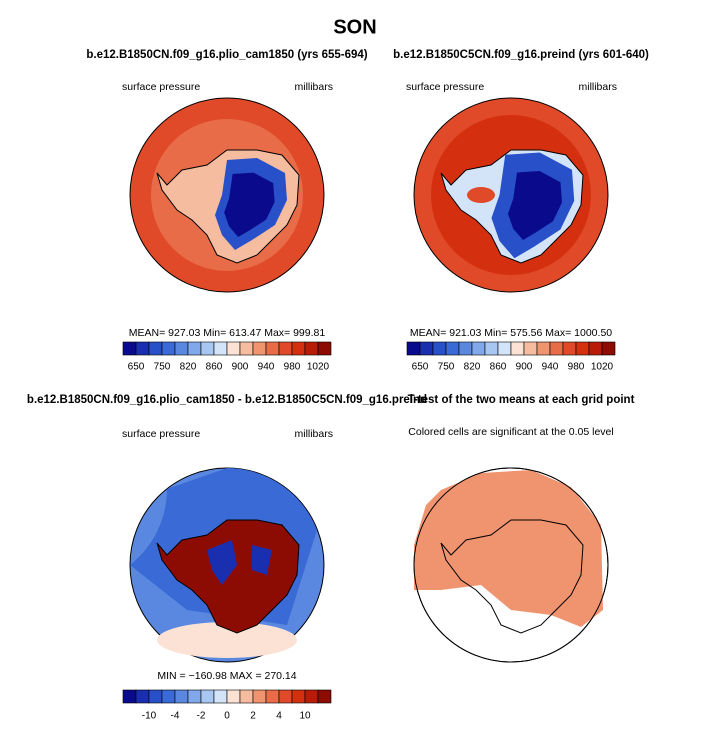 The height and width of the screenshot is (753, 711). I want to click on colorbar-label: 2, so click(253, 716).